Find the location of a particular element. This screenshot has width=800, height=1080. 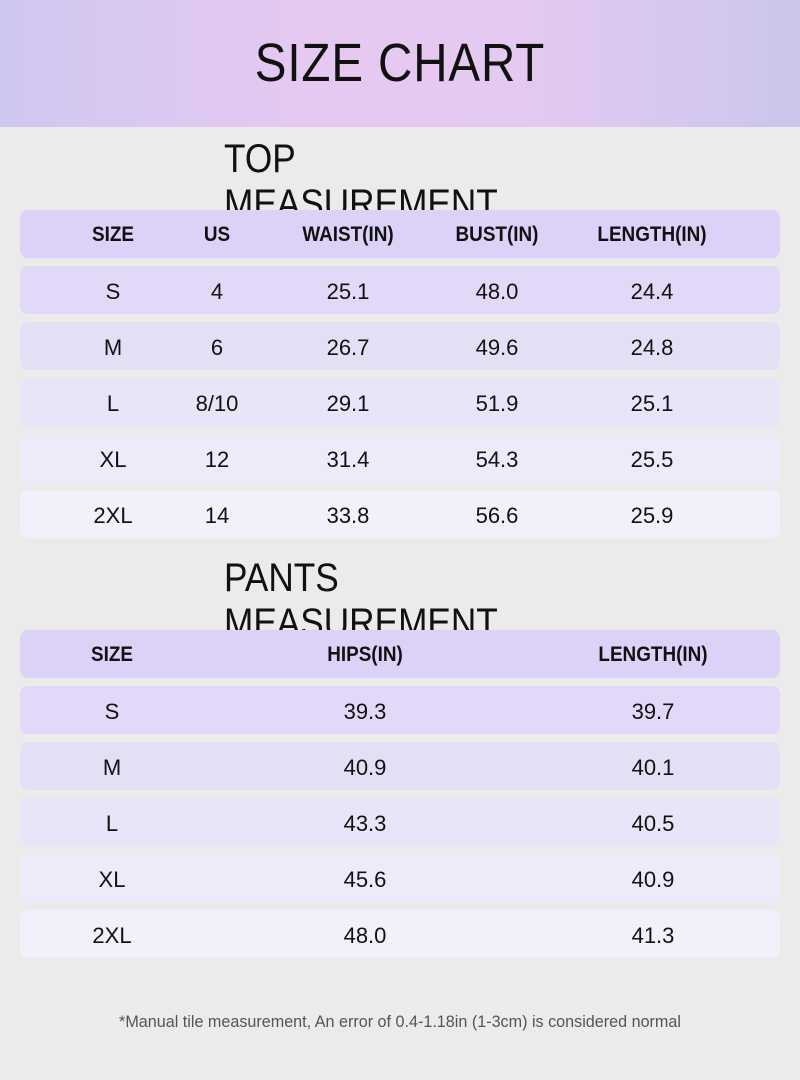

table-cell: 26.7 is located at coordinates (348, 347).